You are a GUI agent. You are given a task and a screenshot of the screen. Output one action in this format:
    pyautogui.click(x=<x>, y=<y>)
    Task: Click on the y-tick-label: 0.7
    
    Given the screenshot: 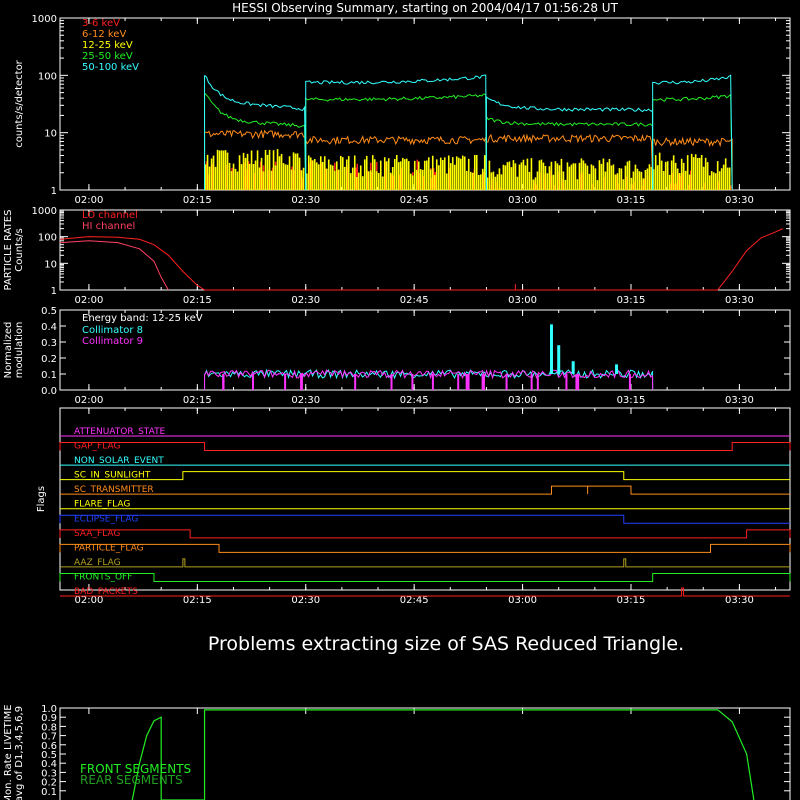 What is the action you would take?
    pyautogui.click(x=49, y=737)
    